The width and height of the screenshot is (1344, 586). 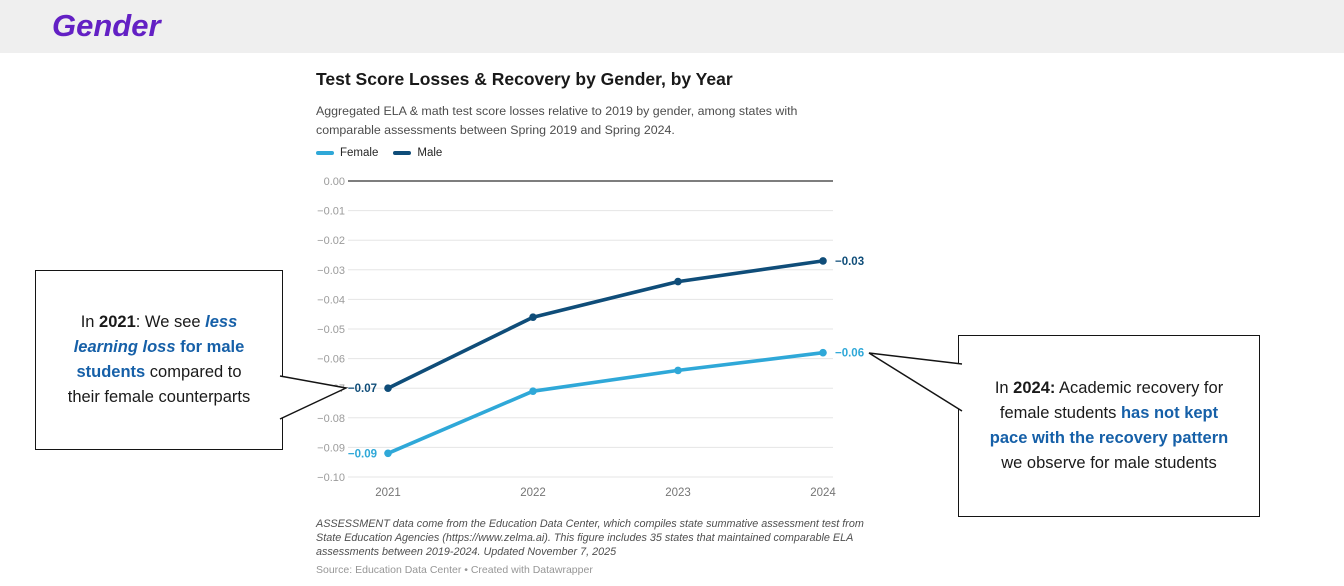 What do you see at coordinates (1034, 388) in the screenshot?
I see `callout-text-segment: 2024:` at bounding box center [1034, 388].